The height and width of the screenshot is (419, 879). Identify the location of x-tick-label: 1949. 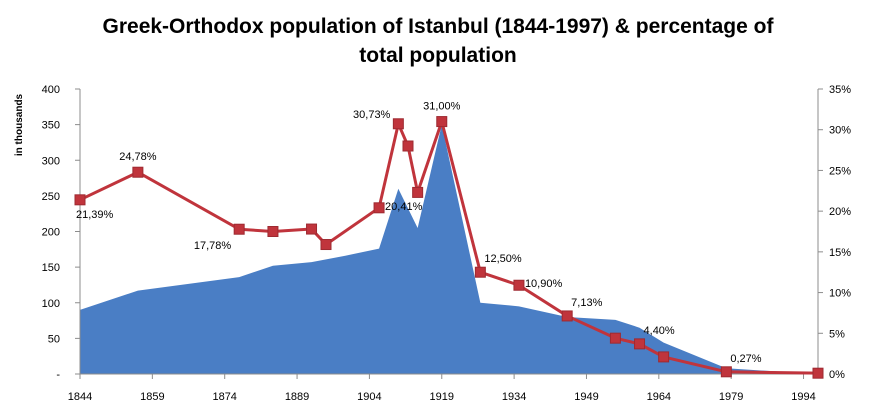
(586, 397).